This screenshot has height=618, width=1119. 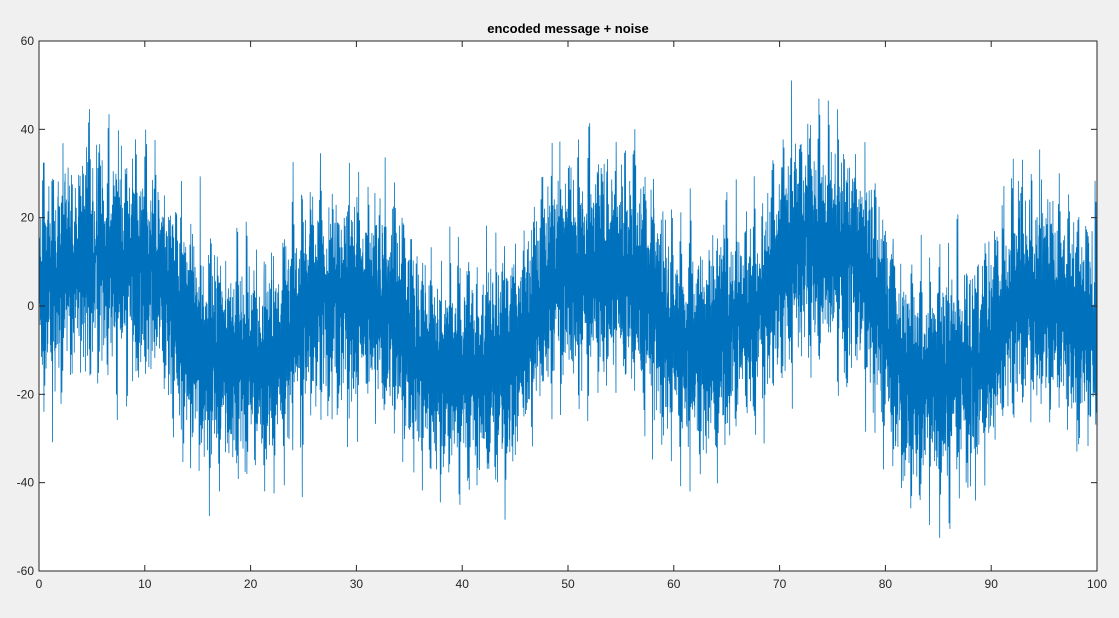 I want to click on y-tick-label: 60, so click(x=28, y=41).